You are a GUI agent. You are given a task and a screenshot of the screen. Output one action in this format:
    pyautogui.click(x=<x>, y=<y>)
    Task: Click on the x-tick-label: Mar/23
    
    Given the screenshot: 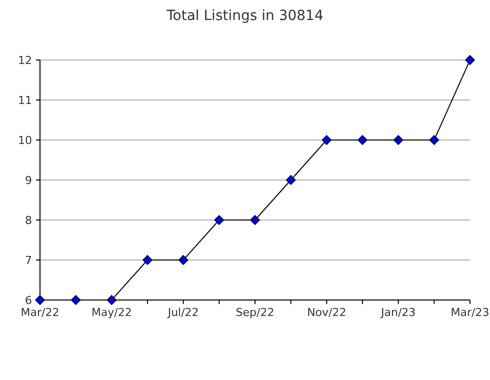 What is the action you would take?
    pyautogui.click(x=470, y=312)
    